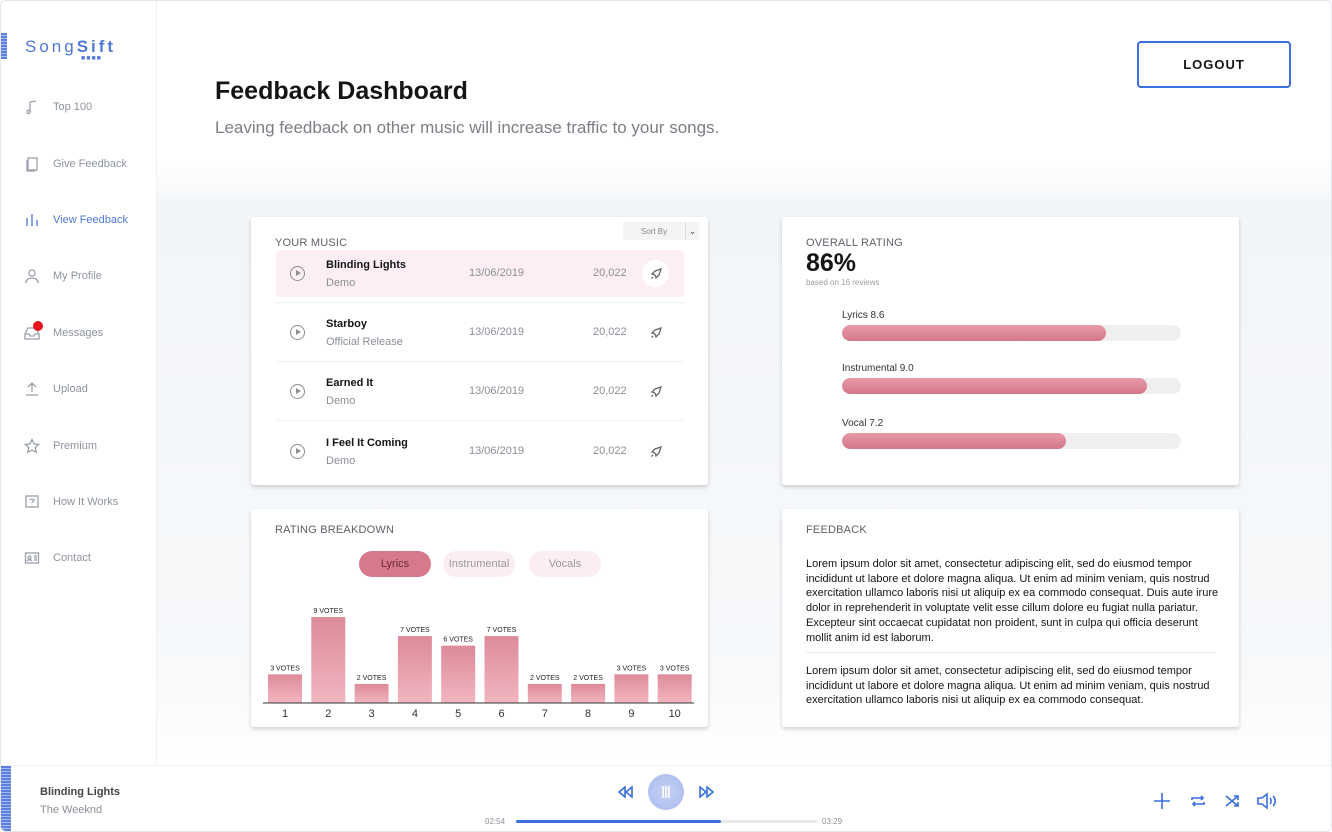  Describe the element at coordinates (346, 324) in the screenshot. I see `track-name: Starboy` at that location.